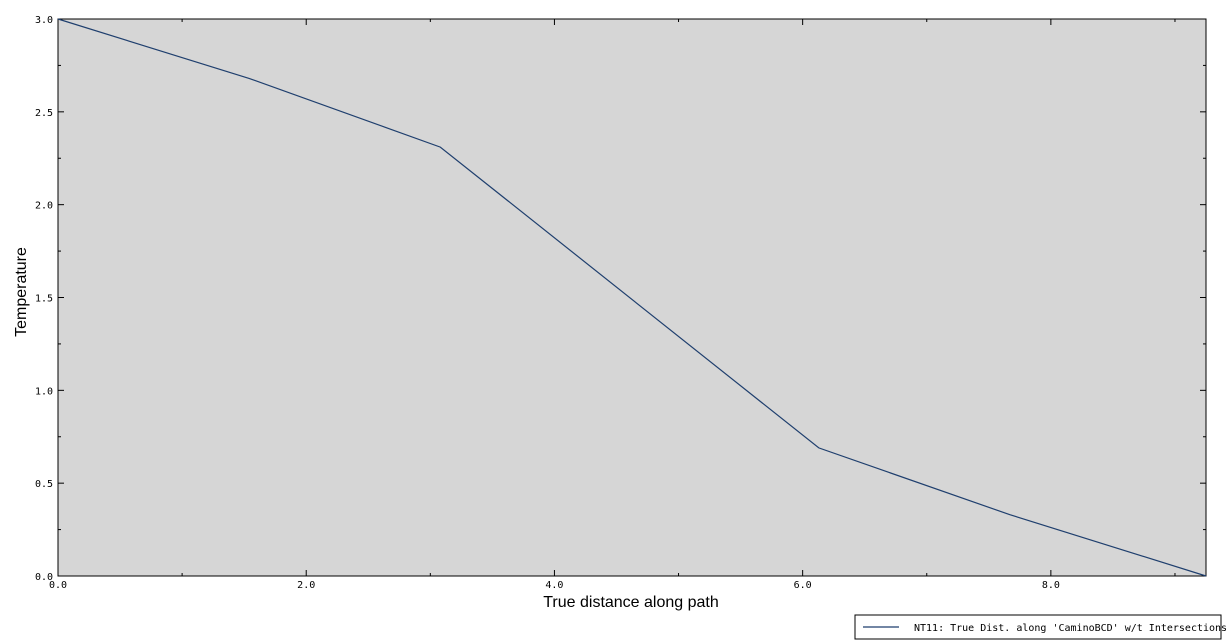  What do you see at coordinates (44, 391) in the screenshot?
I see `y-tick-label: 1.0` at bounding box center [44, 391].